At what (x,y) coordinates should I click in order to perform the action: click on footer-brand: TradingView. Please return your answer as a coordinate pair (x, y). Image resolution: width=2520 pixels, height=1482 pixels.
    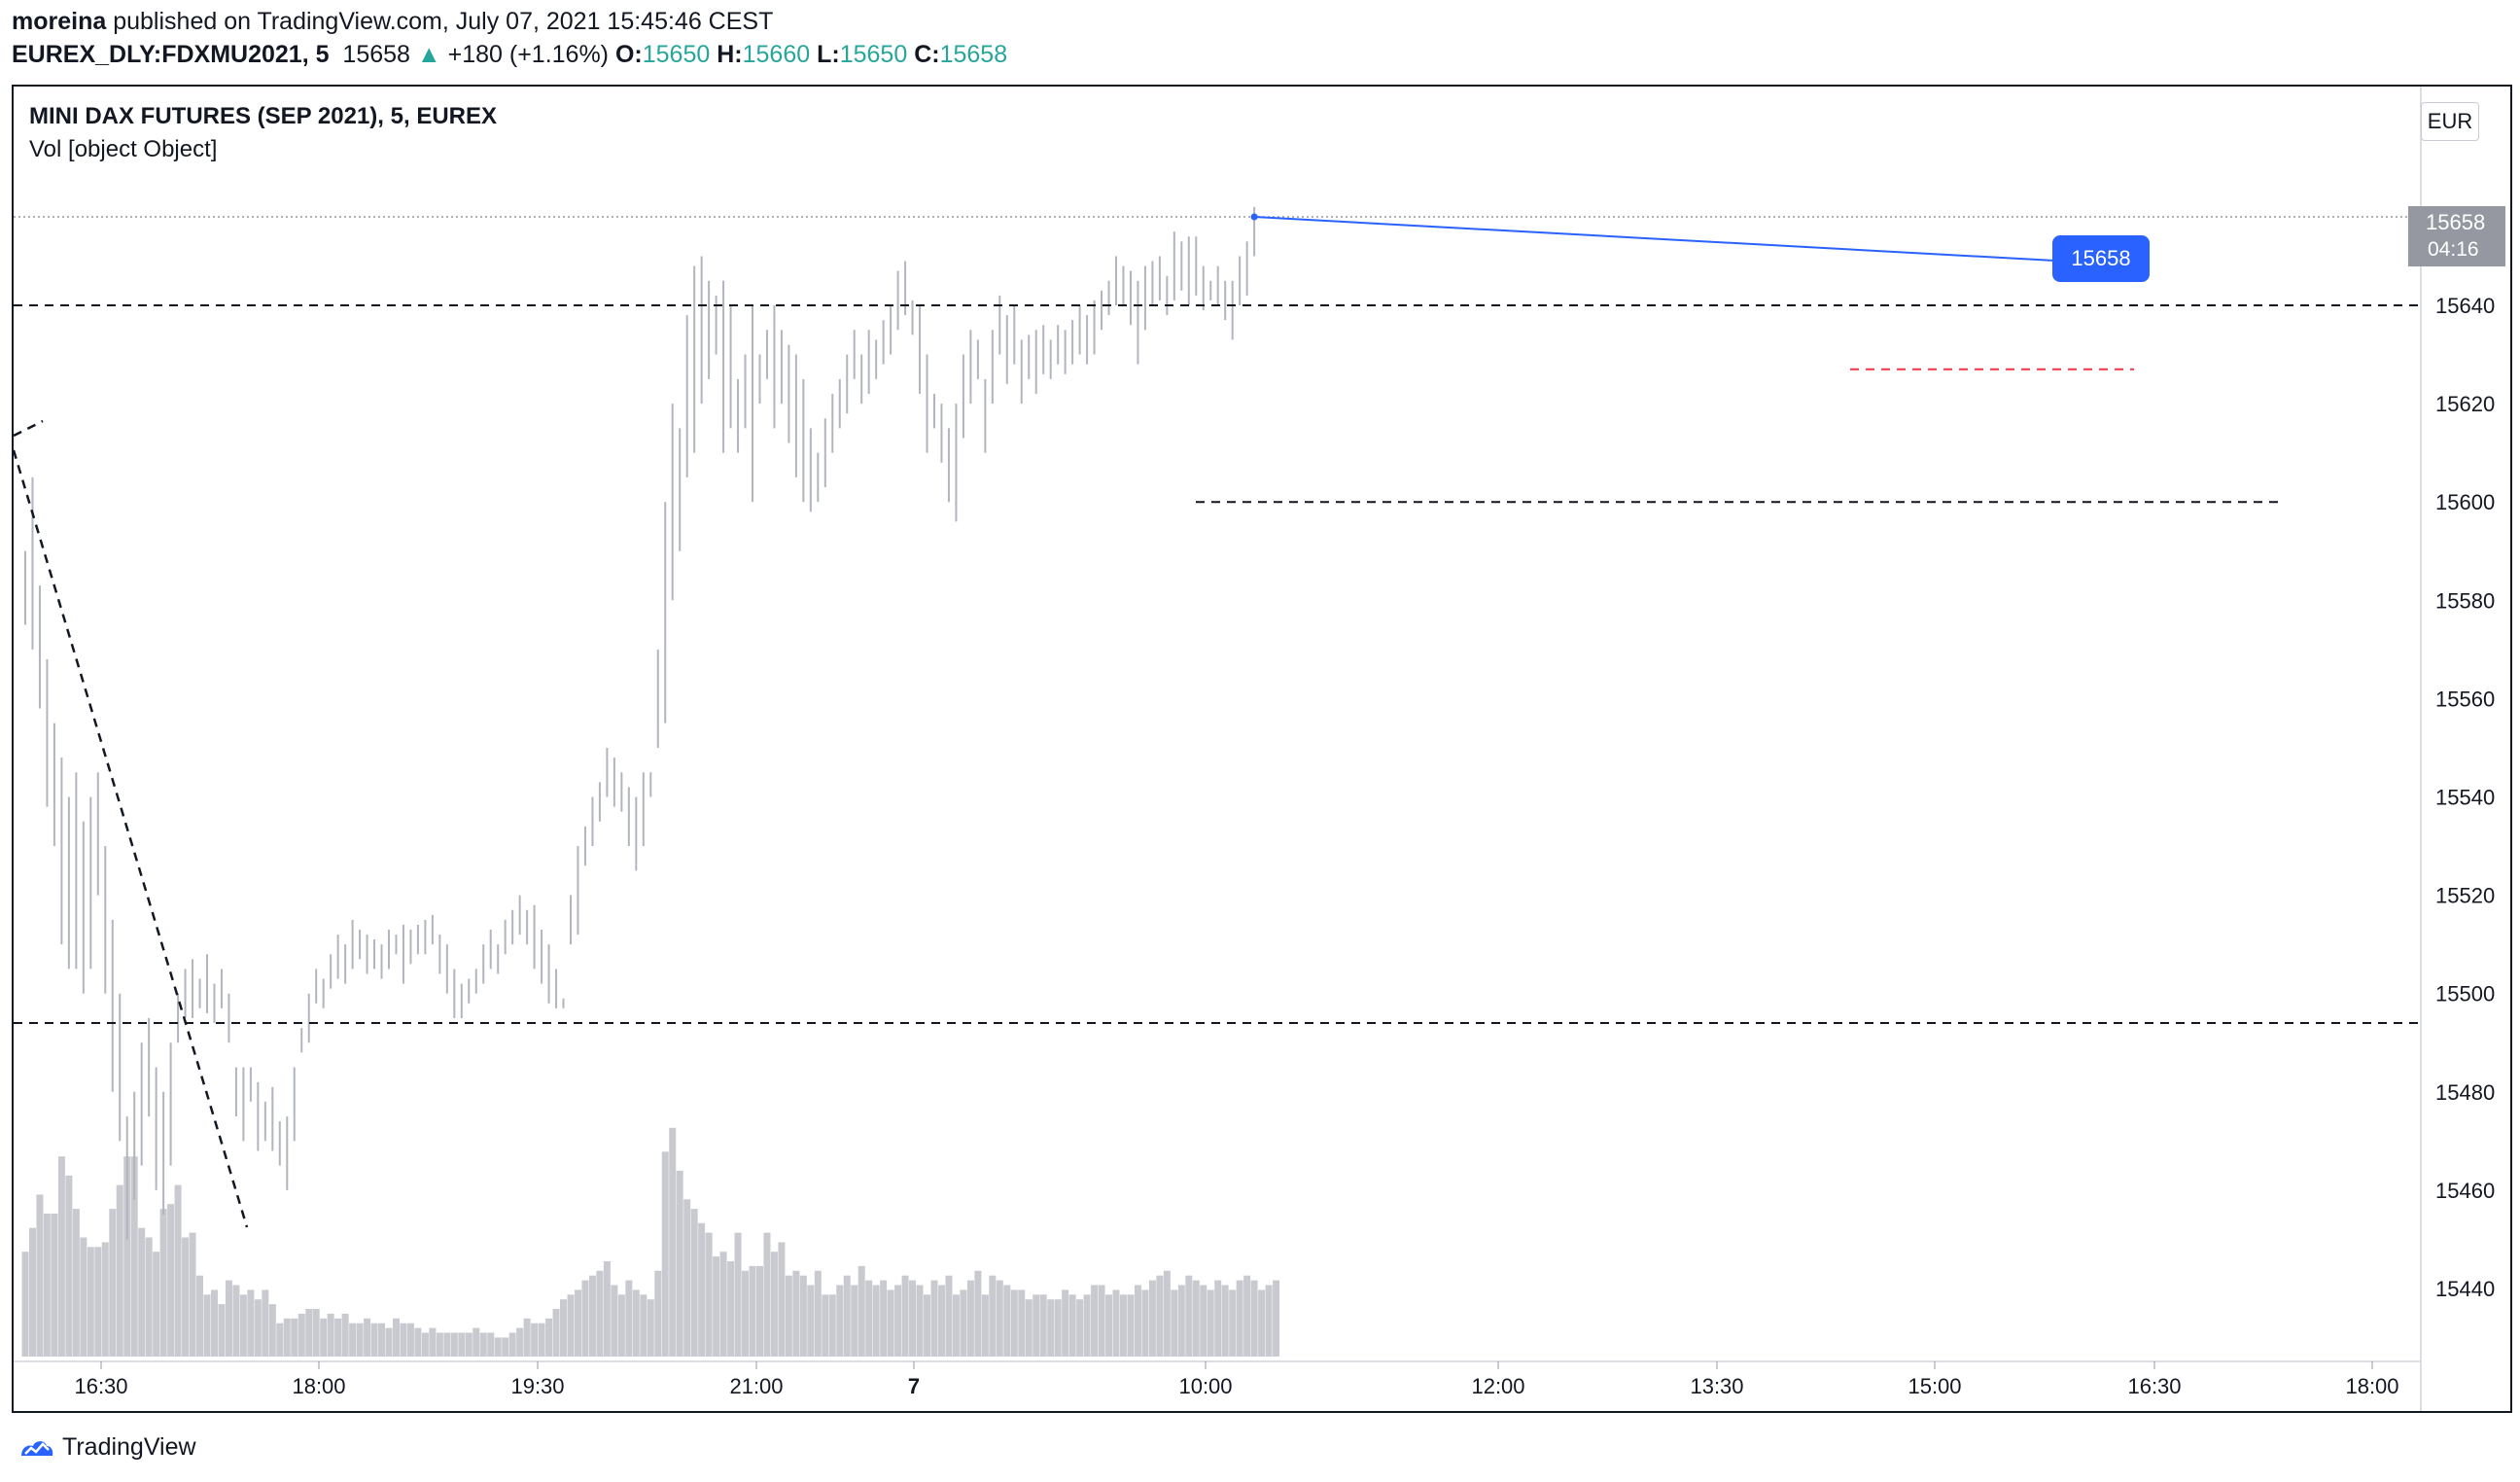
    Looking at the image, I should click on (129, 1447).